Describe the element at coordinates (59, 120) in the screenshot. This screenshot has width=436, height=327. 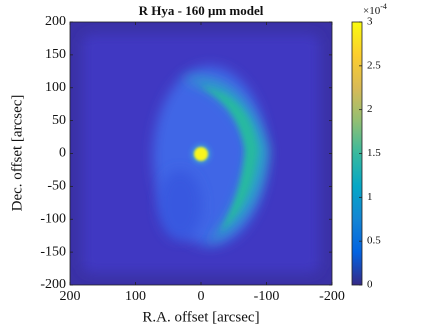
I see `y-tick-label: 50` at that location.